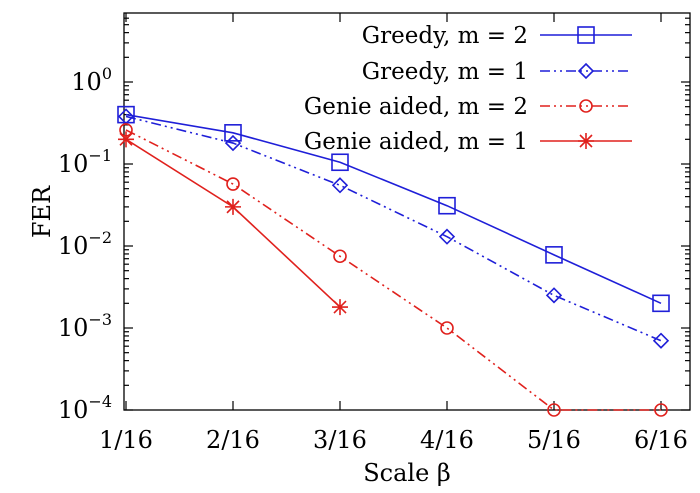 Image resolution: width=700 pixels, height=493 pixels. What do you see at coordinates (100, 237) in the screenshot?
I see `y-tick-exponent: −2` at bounding box center [100, 237].